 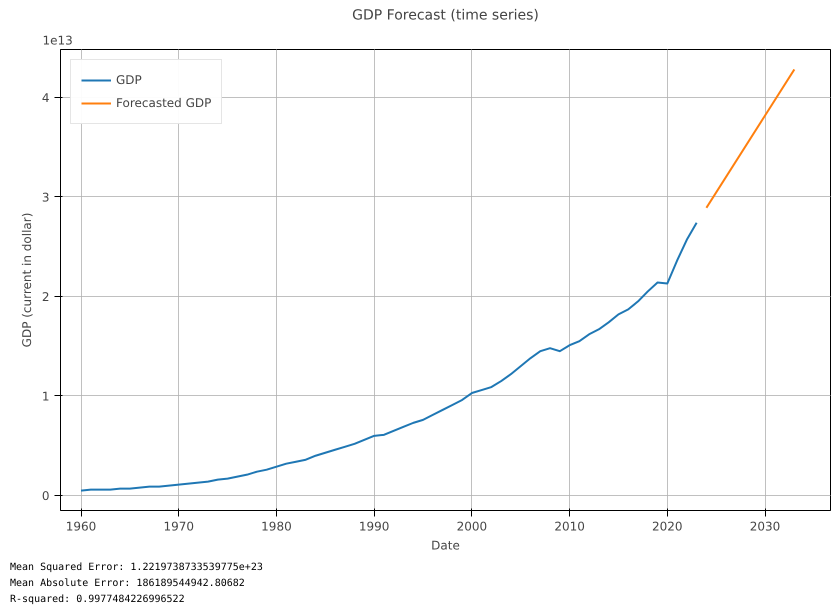 What do you see at coordinates (445, 545) in the screenshot?
I see `x-axis-title: Date` at bounding box center [445, 545].